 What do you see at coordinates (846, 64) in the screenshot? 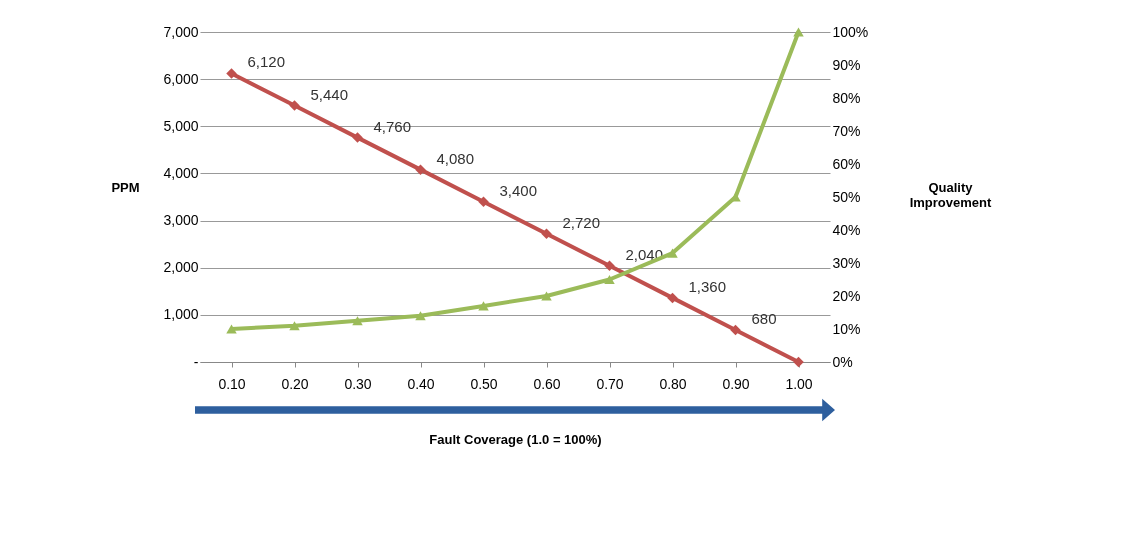
I see `y2-tick-label: 90%` at bounding box center [846, 64].